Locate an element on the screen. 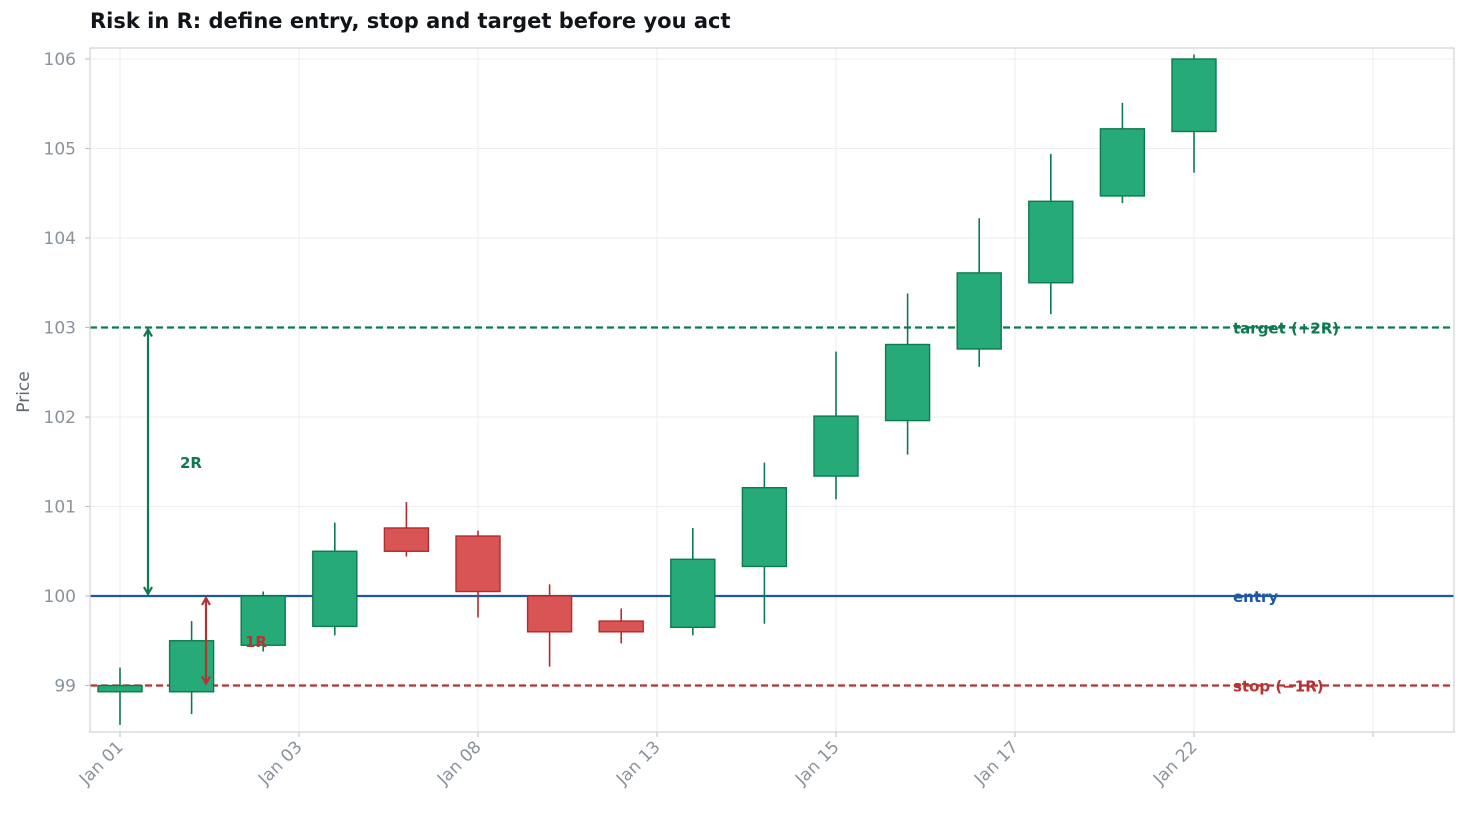 Image resolution: width=1466 pixels, height=815 pixels. x-tick-label: Jan 03 is located at coordinates (280, 763).